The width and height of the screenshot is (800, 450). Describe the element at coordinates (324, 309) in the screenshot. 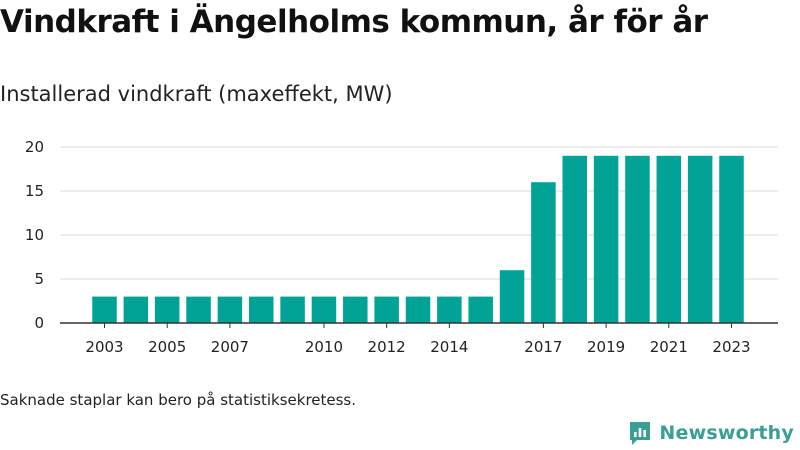

I see `bar-2010` at that location.